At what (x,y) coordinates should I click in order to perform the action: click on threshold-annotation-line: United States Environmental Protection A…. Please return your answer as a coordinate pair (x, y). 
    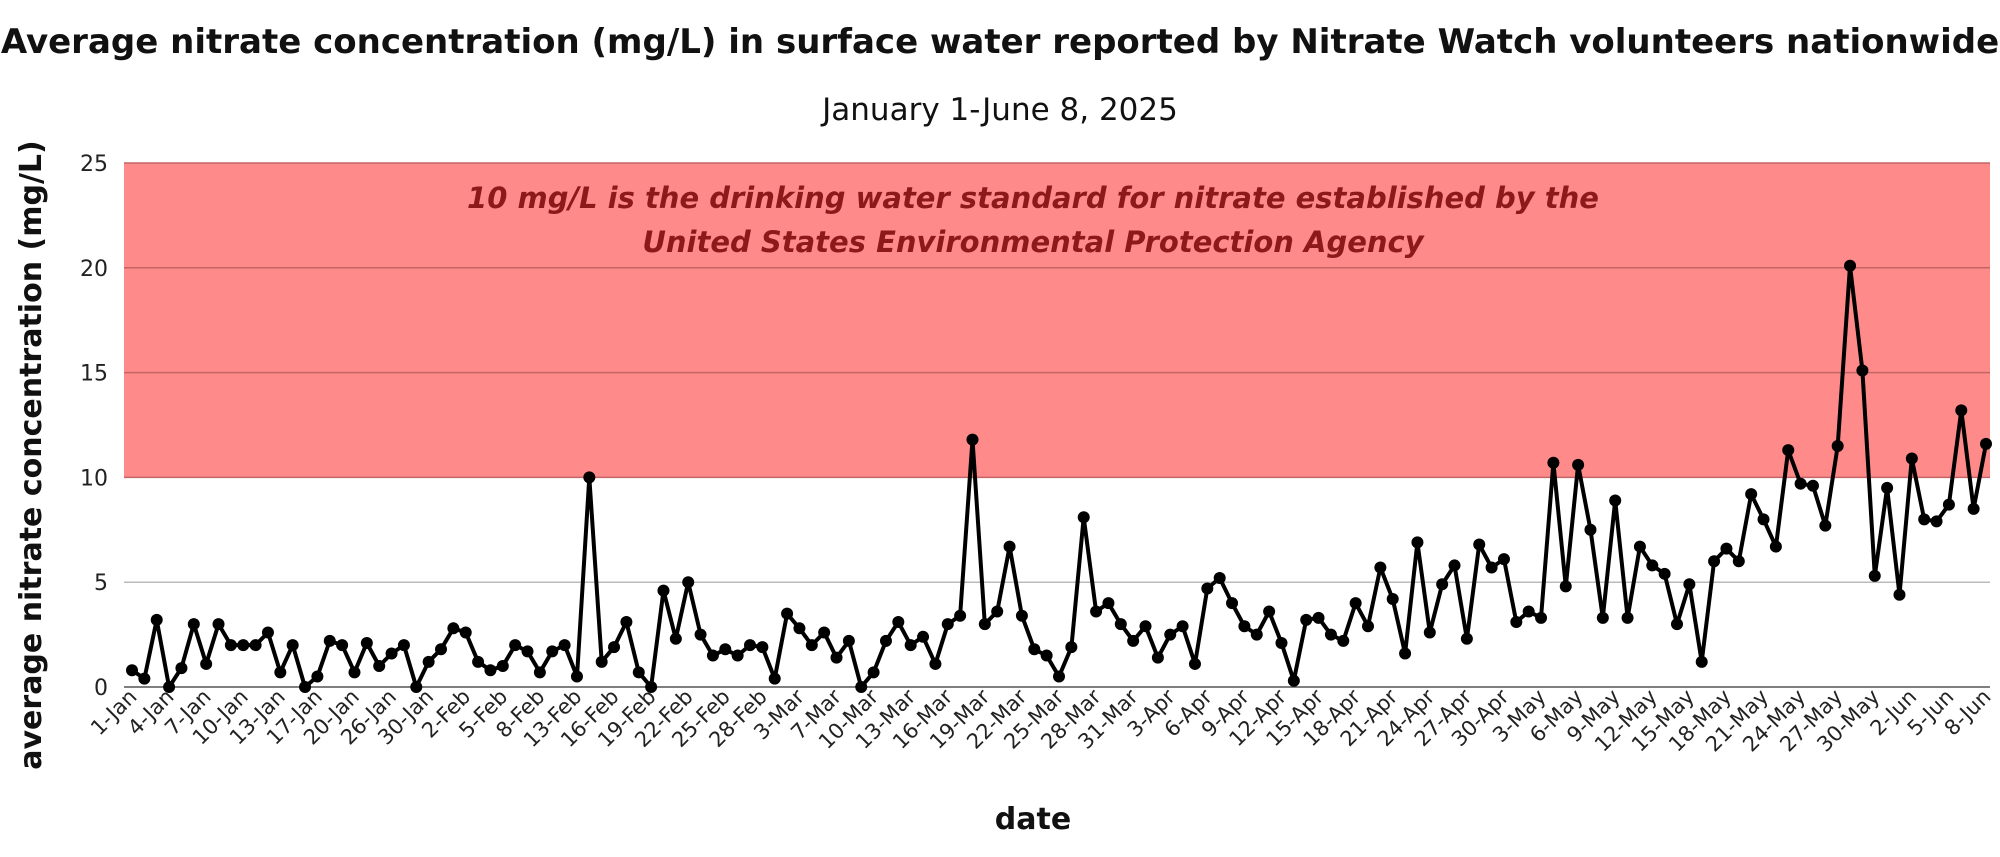
    Looking at the image, I should click on (1033, 242).